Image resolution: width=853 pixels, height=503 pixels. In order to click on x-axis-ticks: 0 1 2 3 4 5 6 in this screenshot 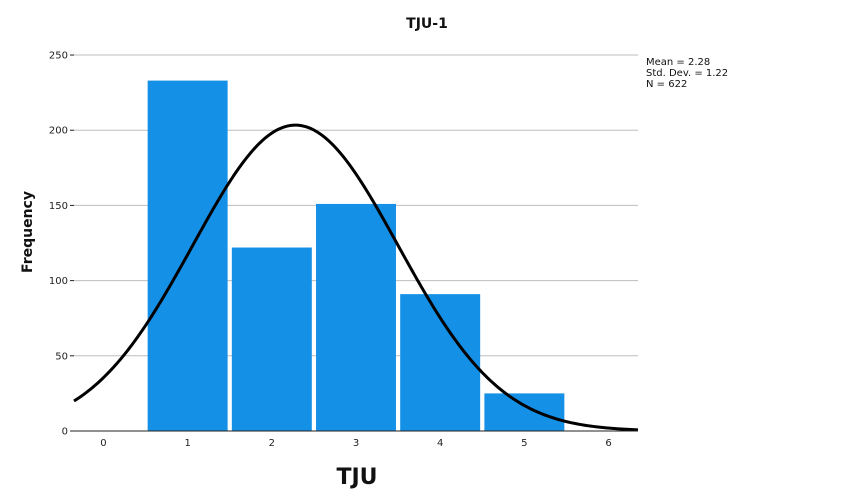, I will do `click(355, 443)`.